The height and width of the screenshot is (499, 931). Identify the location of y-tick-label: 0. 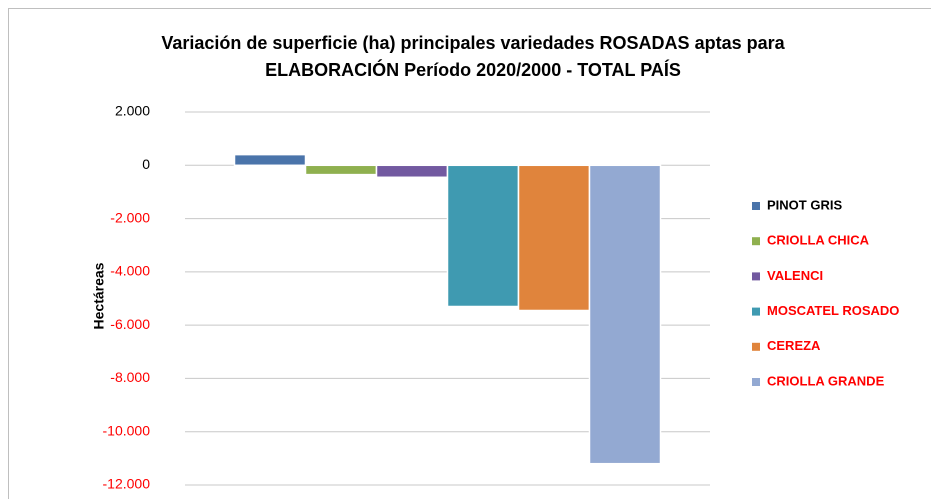
(146, 164).